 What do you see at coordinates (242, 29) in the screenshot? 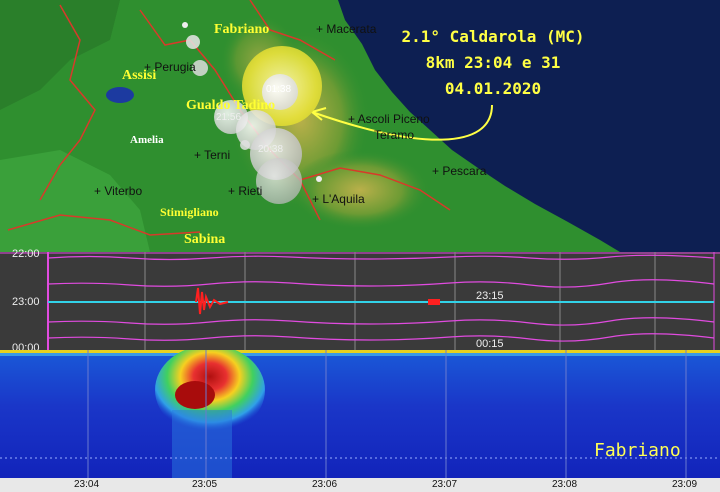
I see `label-fabriano: Fabriano` at bounding box center [242, 29].